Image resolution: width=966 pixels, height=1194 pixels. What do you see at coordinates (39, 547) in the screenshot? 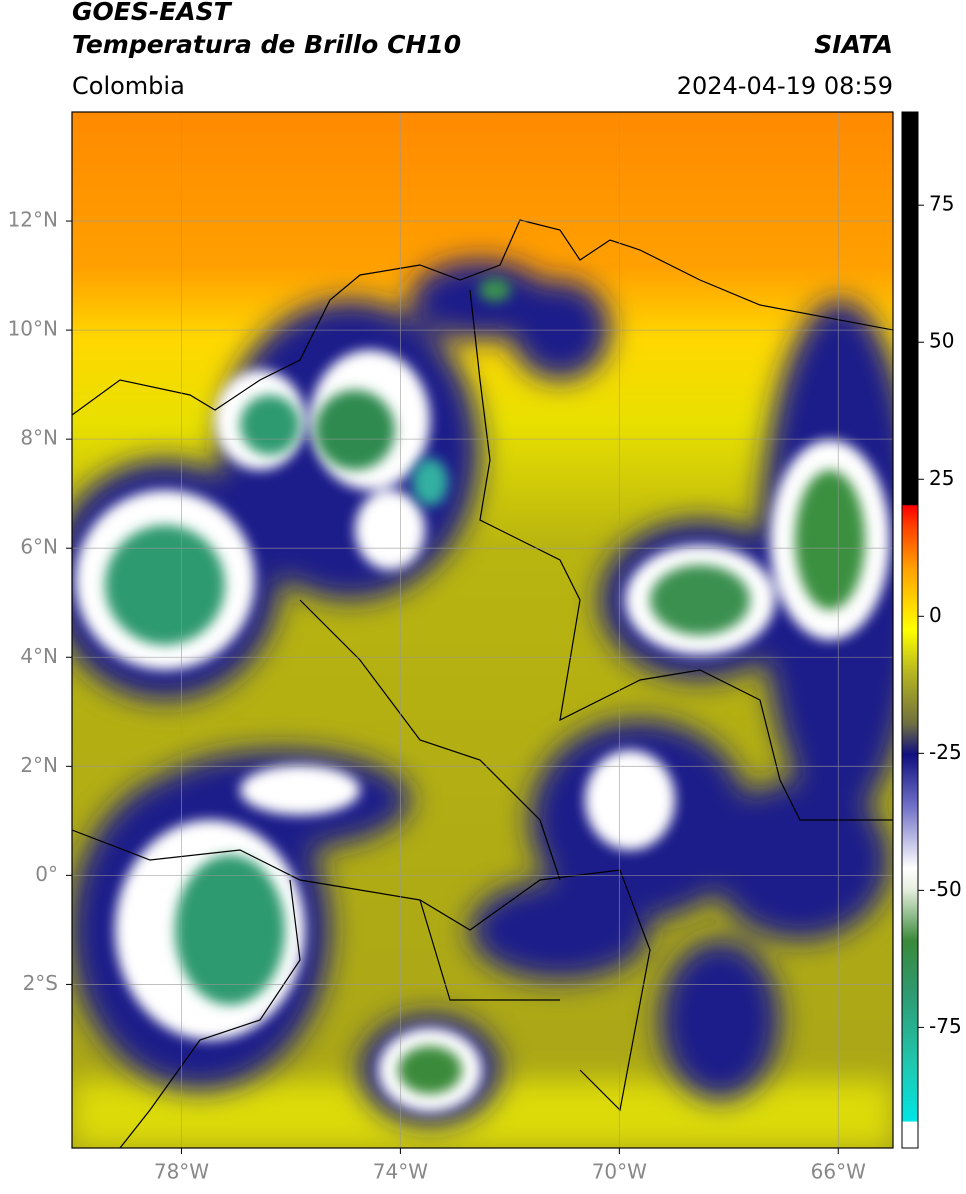
I see `y-tick-label: 6°N` at bounding box center [39, 547].